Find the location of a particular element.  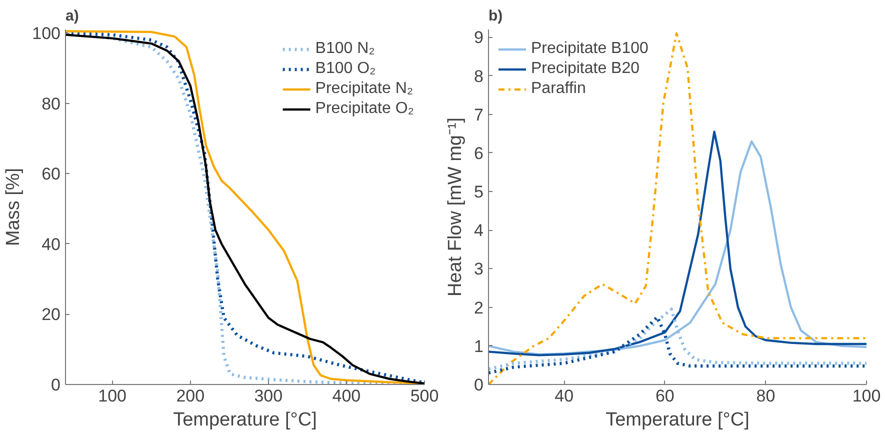

x-tick-label: 60 is located at coordinates (664, 396).